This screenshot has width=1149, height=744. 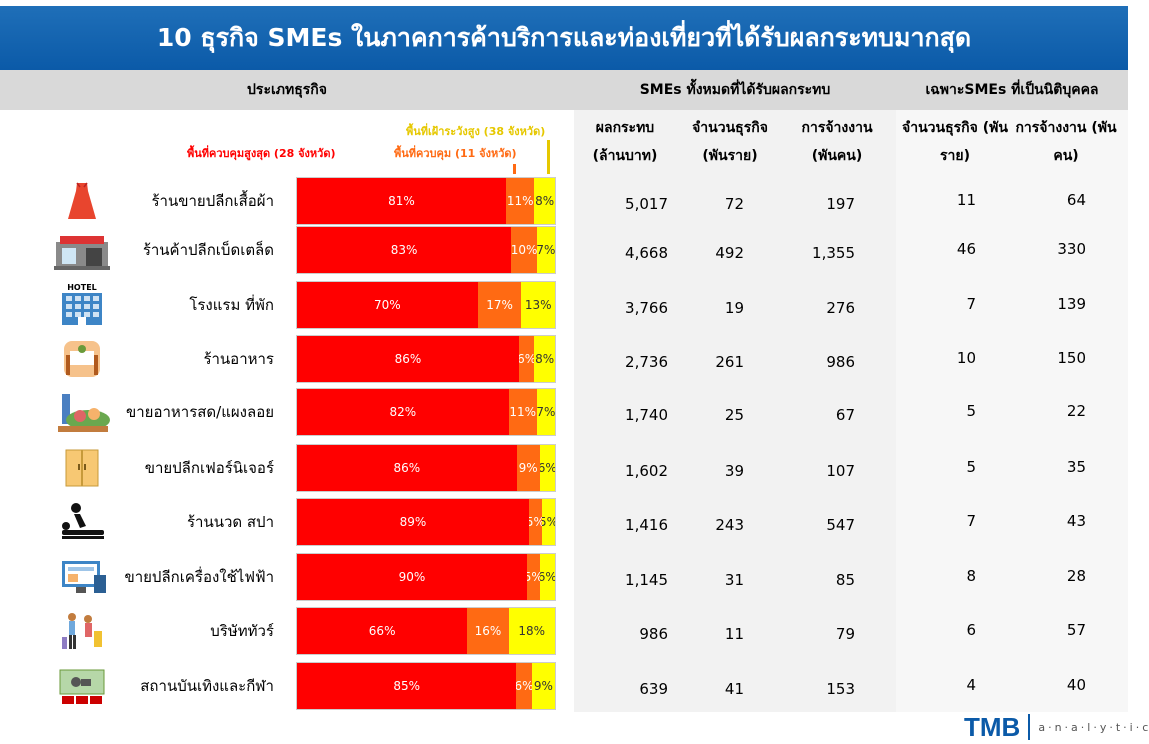 What do you see at coordinates (646, 308) in the screenshot?
I see `impact-value: 3,766` at bounding box center [646, 308].